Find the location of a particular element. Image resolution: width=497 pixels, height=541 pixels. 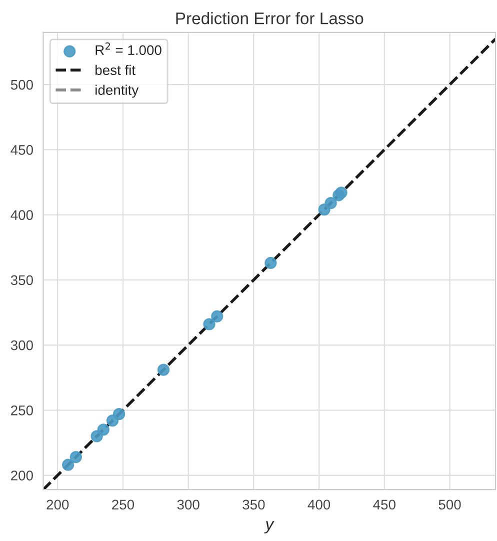

y-tick-label: 350 is located at coordinates (21, 280).